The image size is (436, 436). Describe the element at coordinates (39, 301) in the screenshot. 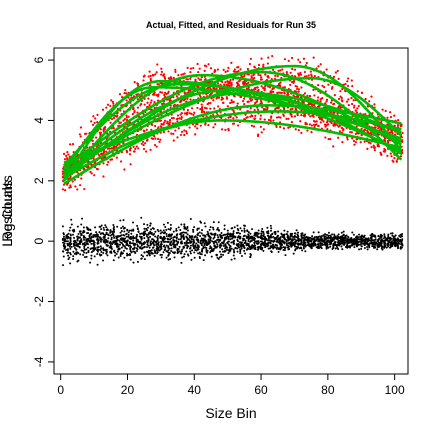

I see `y-tick-label: -2` at that location.